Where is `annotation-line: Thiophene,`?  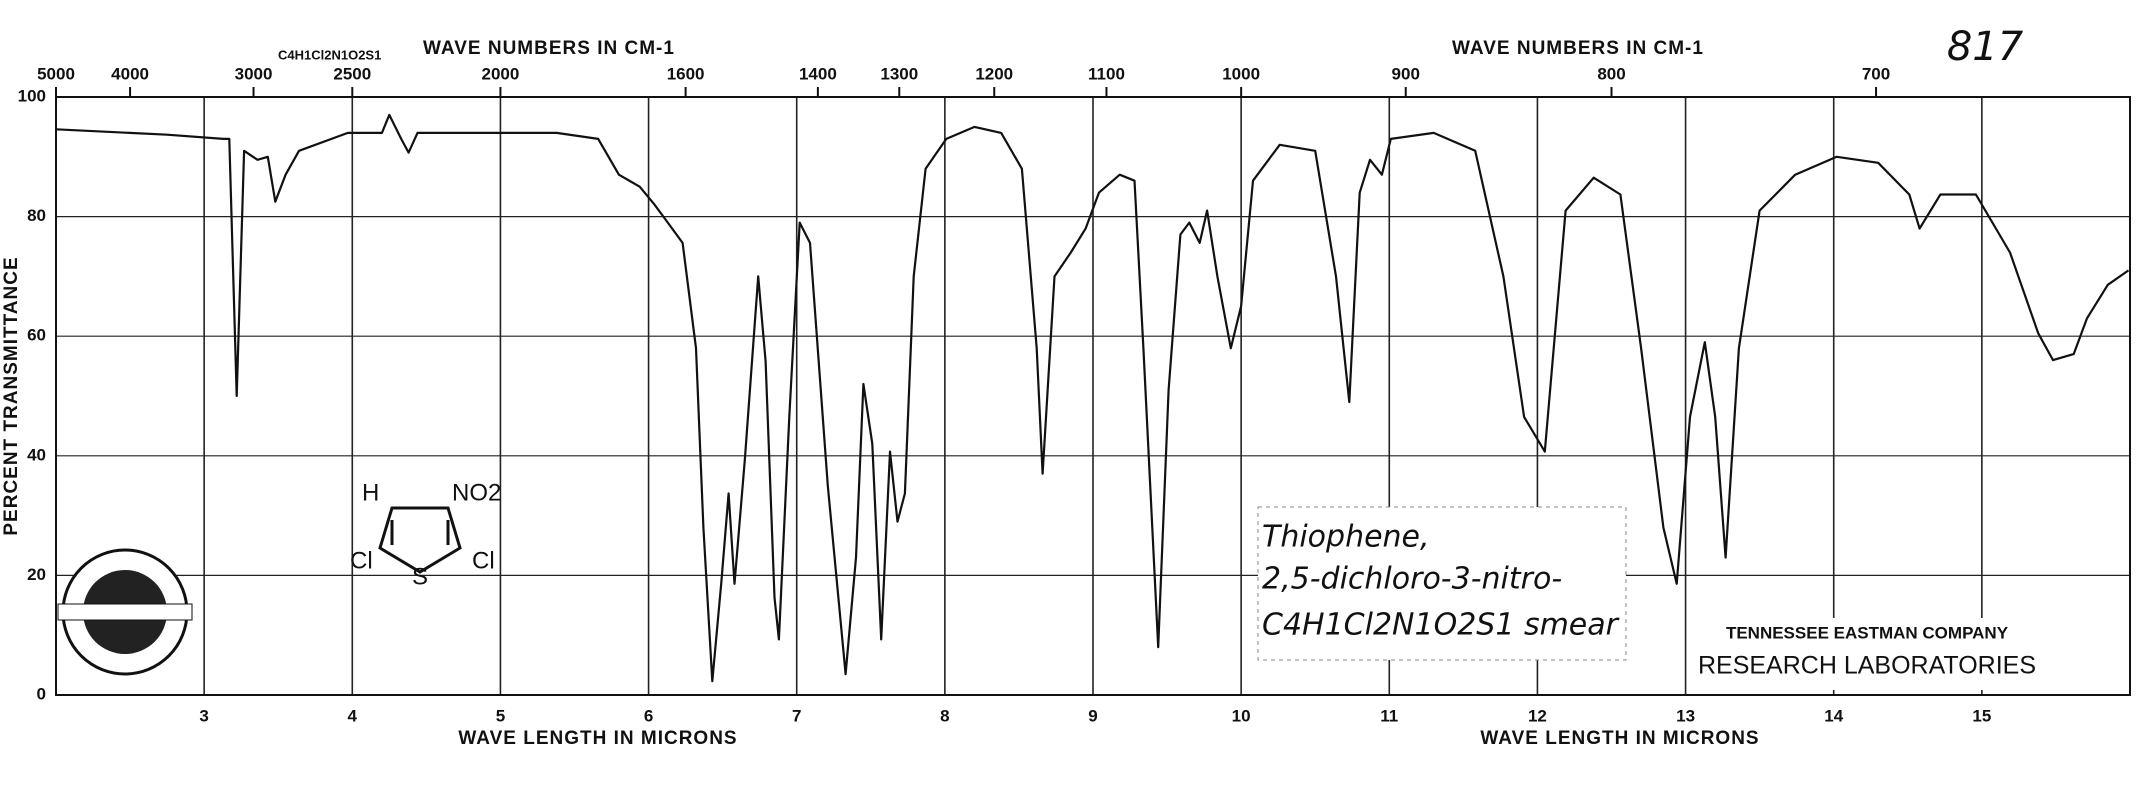
annotation-line: Thiophene, is located at coordinates (1346, 537).